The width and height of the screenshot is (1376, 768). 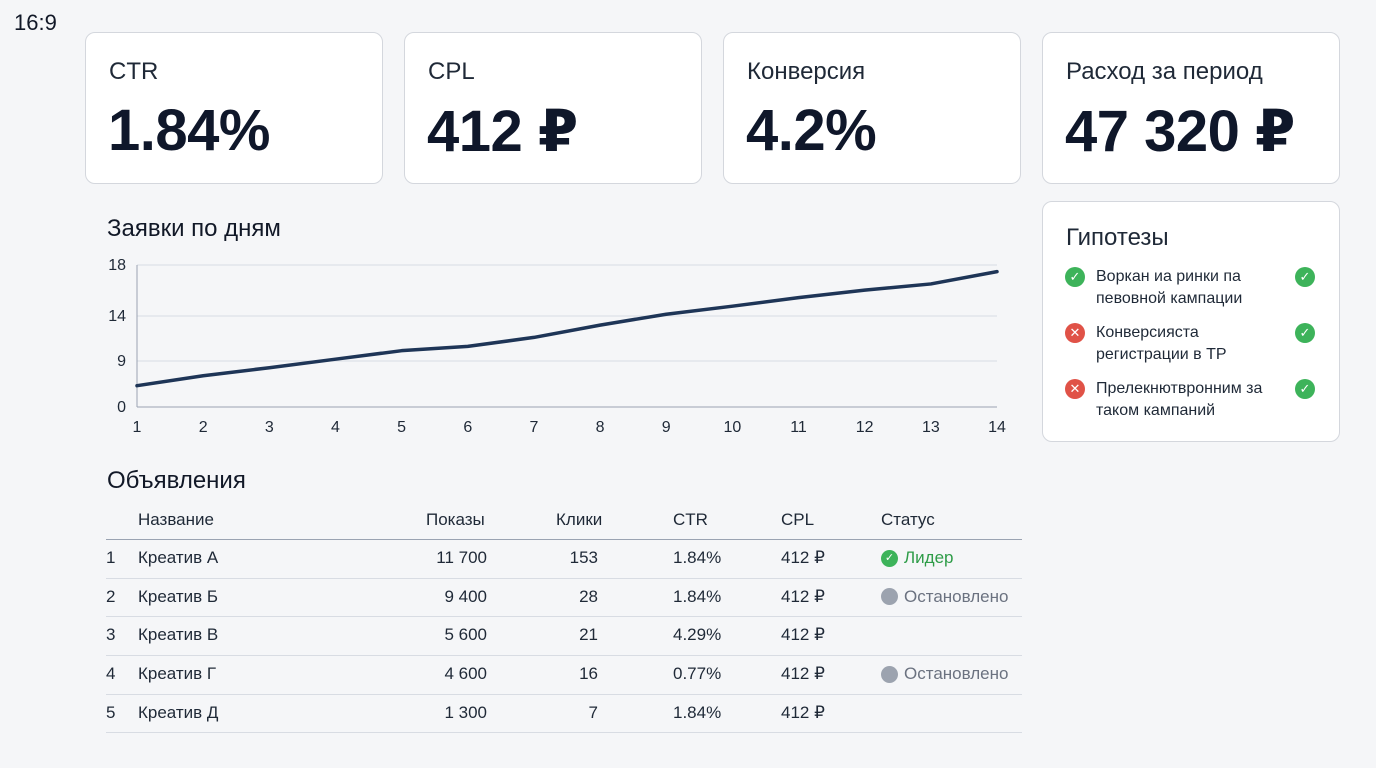 What do you see at coordinates (697, 674) in the screenshot?
I see `ad-ctr: 0.77%` at bounding box center [697, 674].